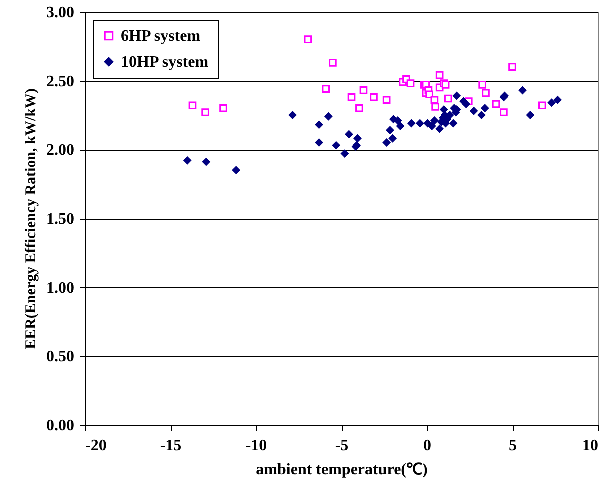 This screenshot has height=491, width=605. I want to click on legend-label: 6HP system, so click(161, 36).